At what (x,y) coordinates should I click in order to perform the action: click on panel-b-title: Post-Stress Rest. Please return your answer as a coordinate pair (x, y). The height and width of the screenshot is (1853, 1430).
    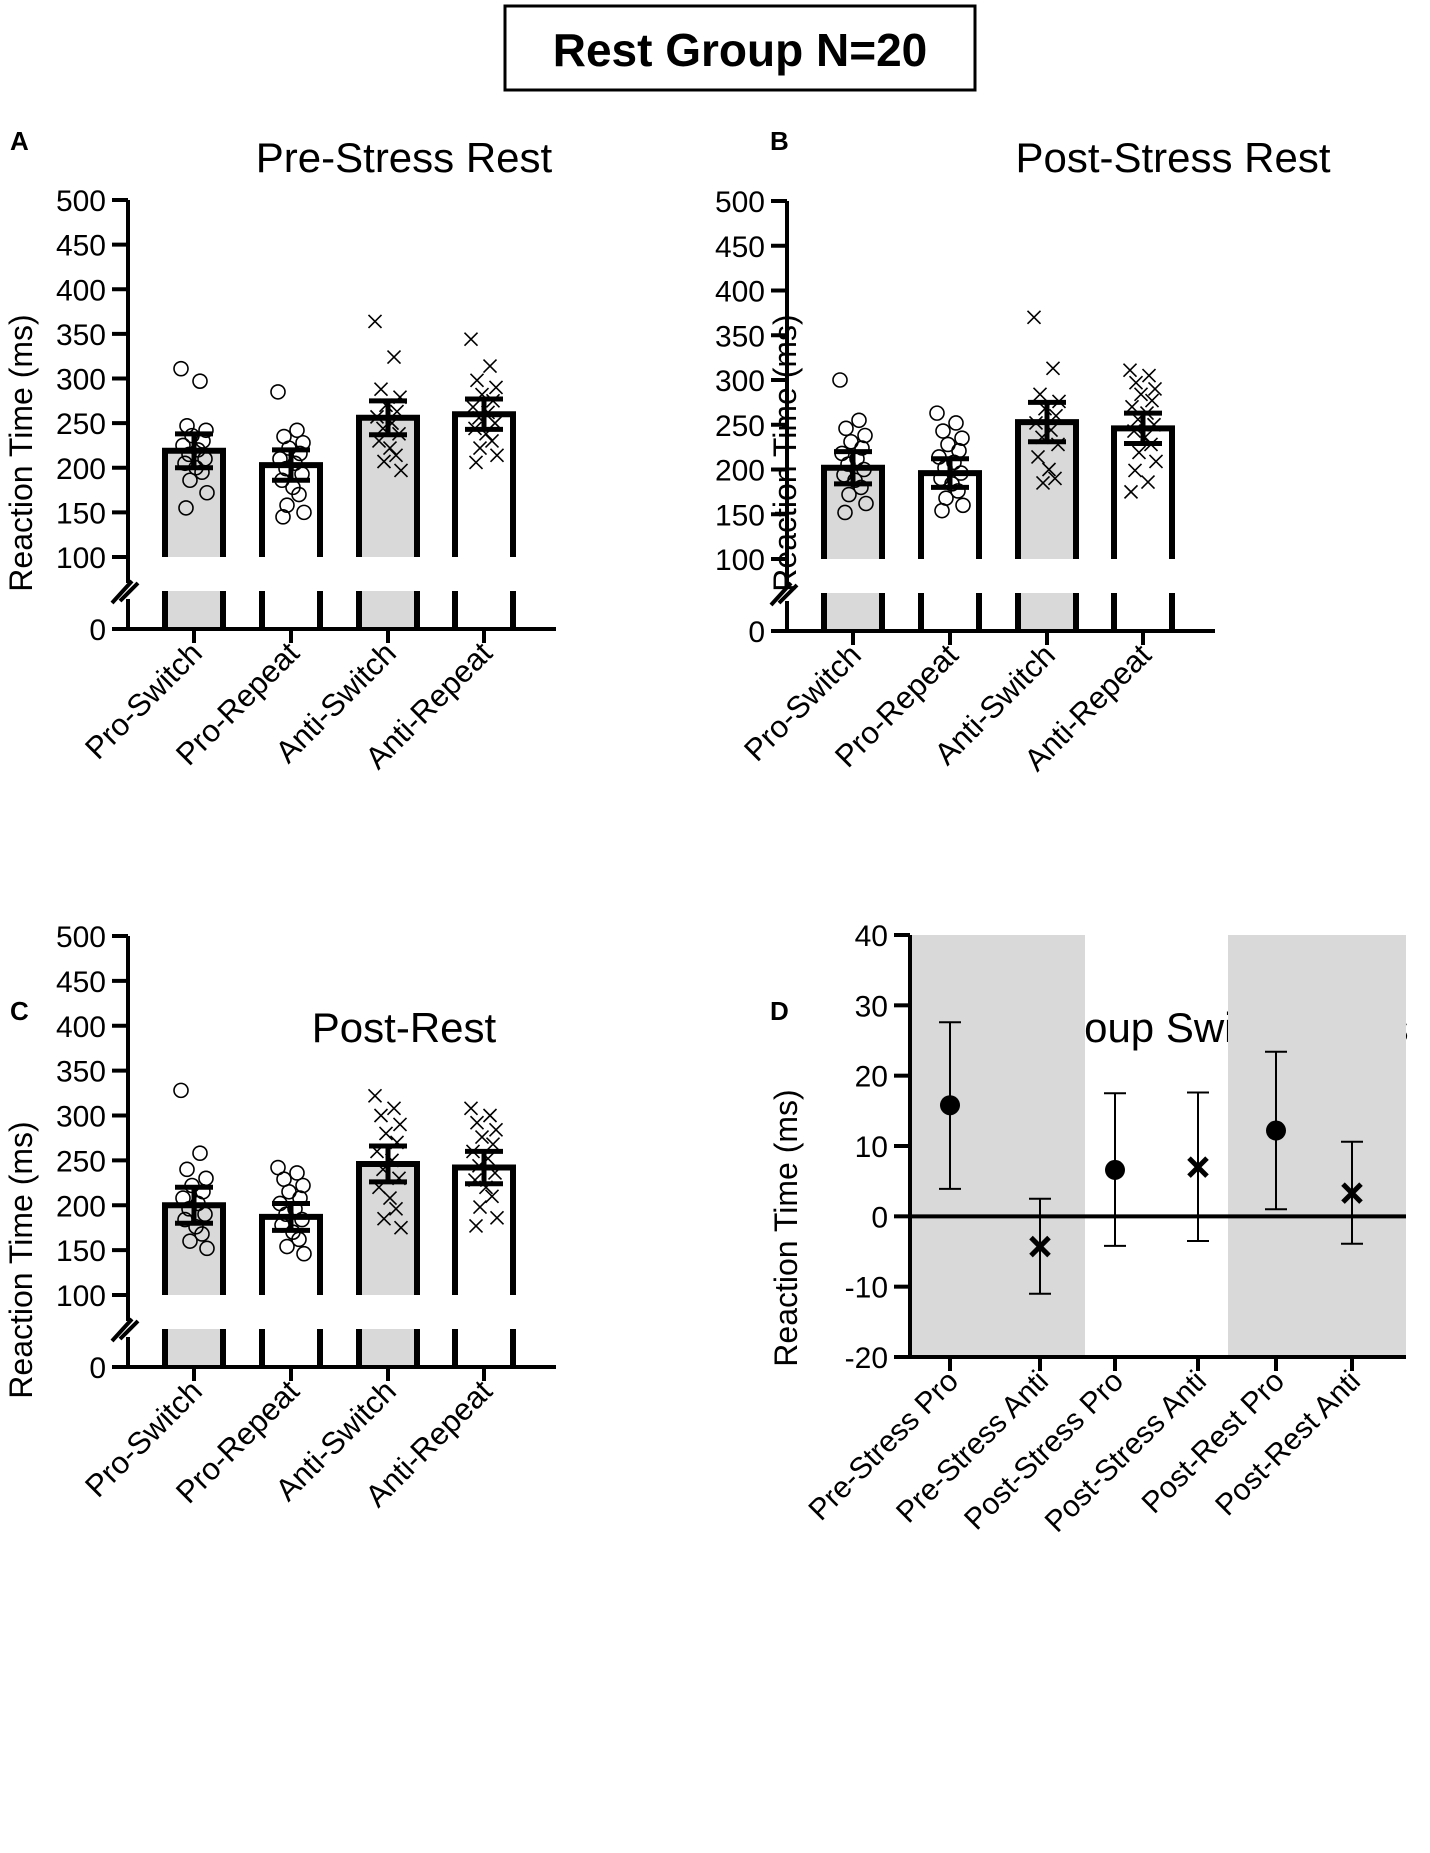
    Looking at the image, I should click on (1172, 157).